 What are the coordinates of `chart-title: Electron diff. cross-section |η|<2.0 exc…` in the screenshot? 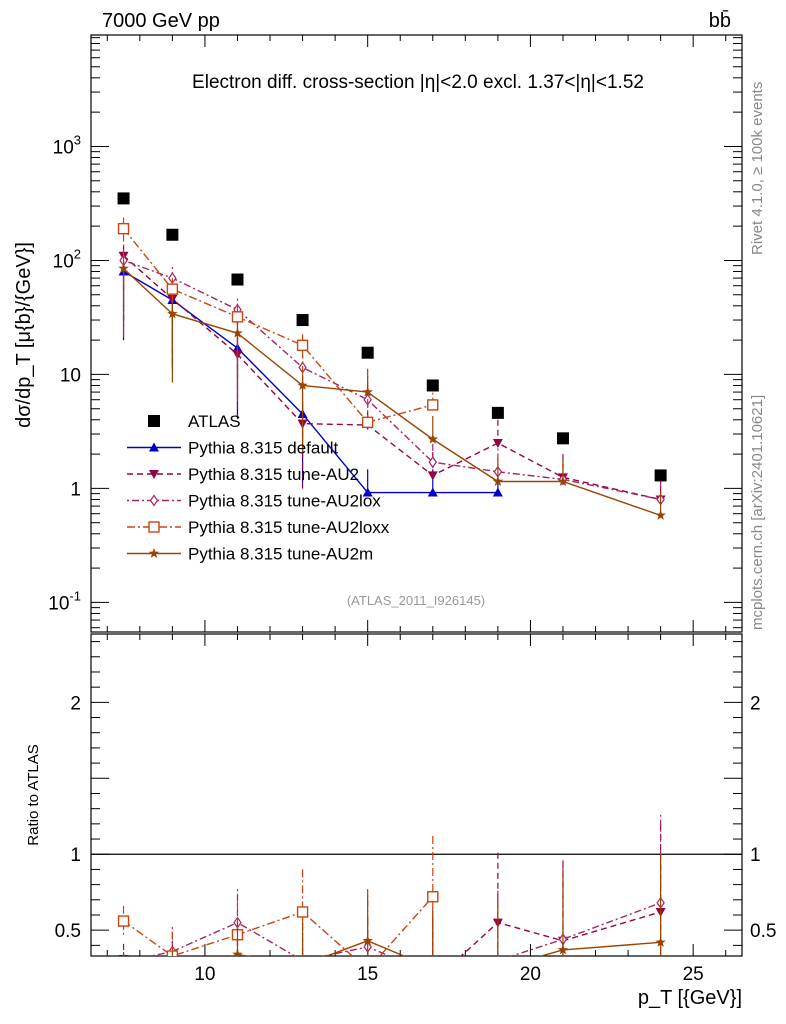 It's located at (418, 82).